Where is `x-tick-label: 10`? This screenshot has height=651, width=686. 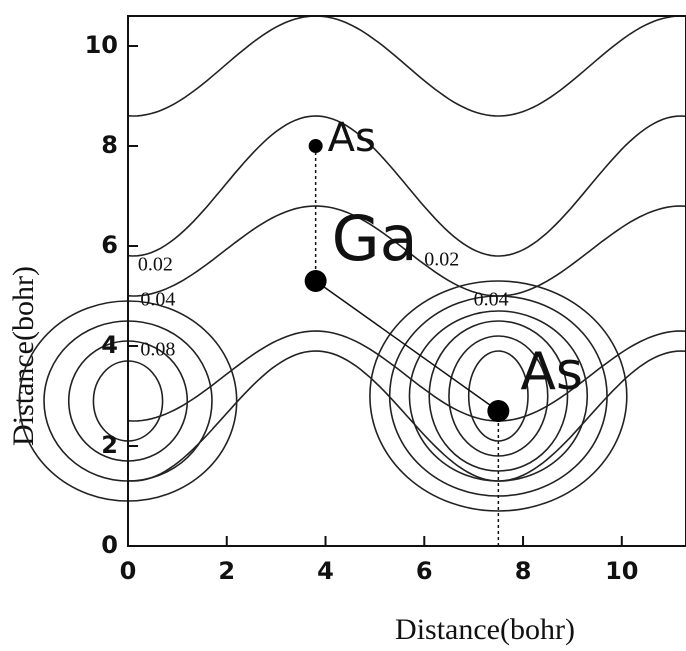
x-tick-label: 10 is located at coordinates (621, 571).